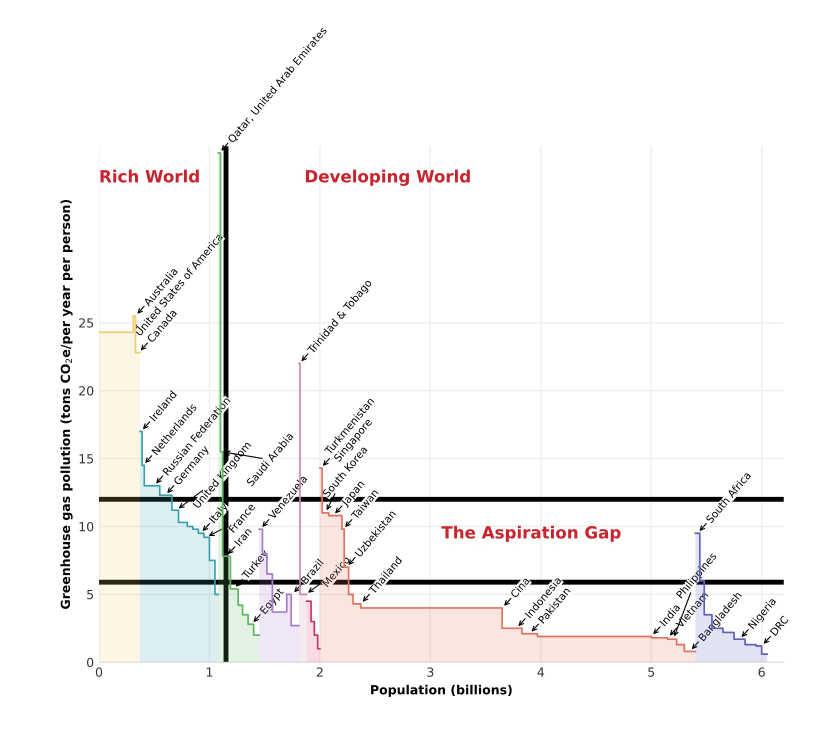 This screenshot has width=825, height=731. What do you see at coordinates (761, 672) in the screenshot?
I see `x-tick-label: 6` at bounding box center [761, 672].